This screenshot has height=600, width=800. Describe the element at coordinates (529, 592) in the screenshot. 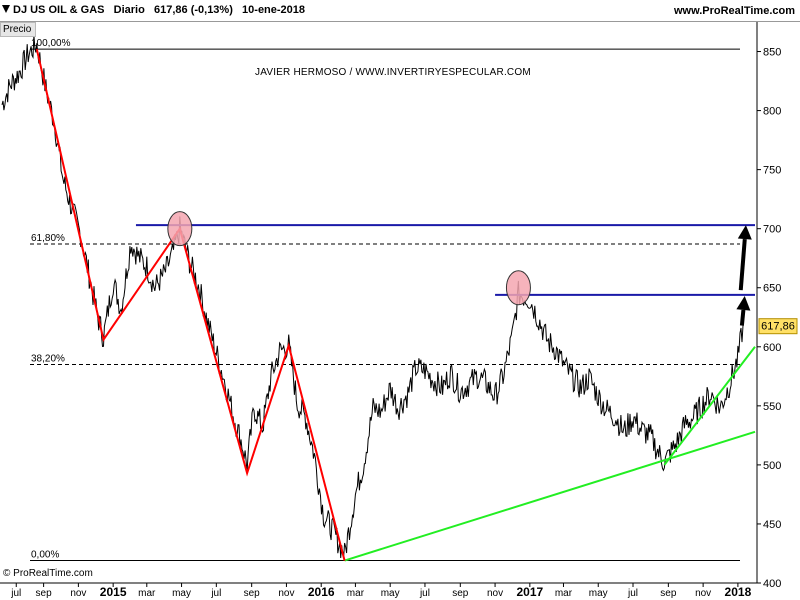

I see `x-tick-label: 2017` at that location.